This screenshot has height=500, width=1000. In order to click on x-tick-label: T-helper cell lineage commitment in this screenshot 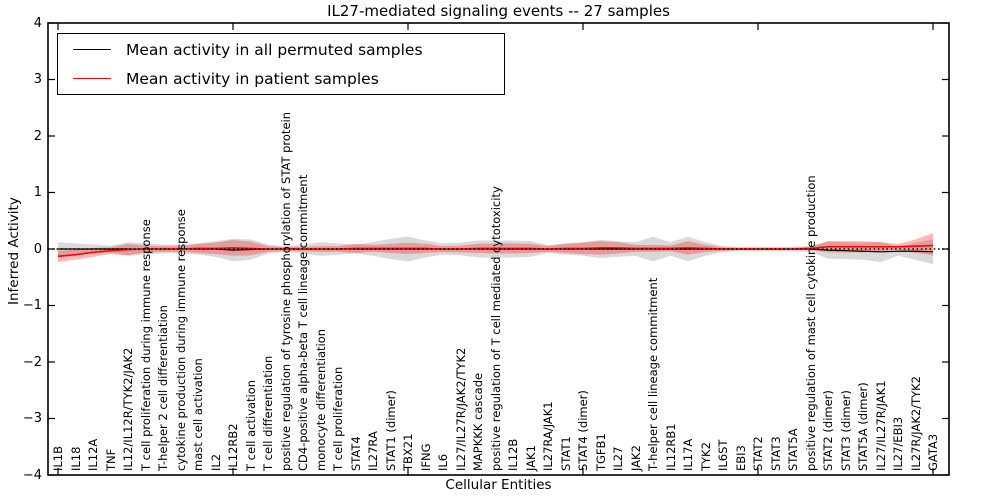, I will do `click(653, 374)`.